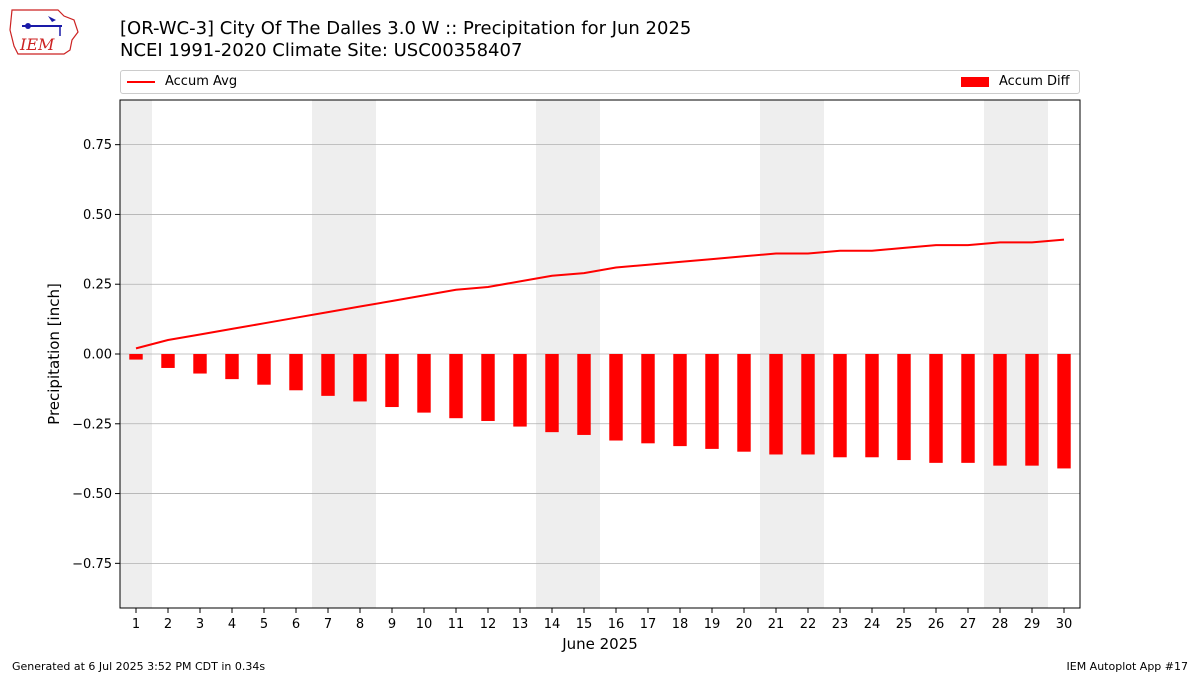 The height and width of the screenshot is (675, 1200). Describe the element at coordinates (37, 44) in the screenshot. I see `logo-text: IEM` at that location.